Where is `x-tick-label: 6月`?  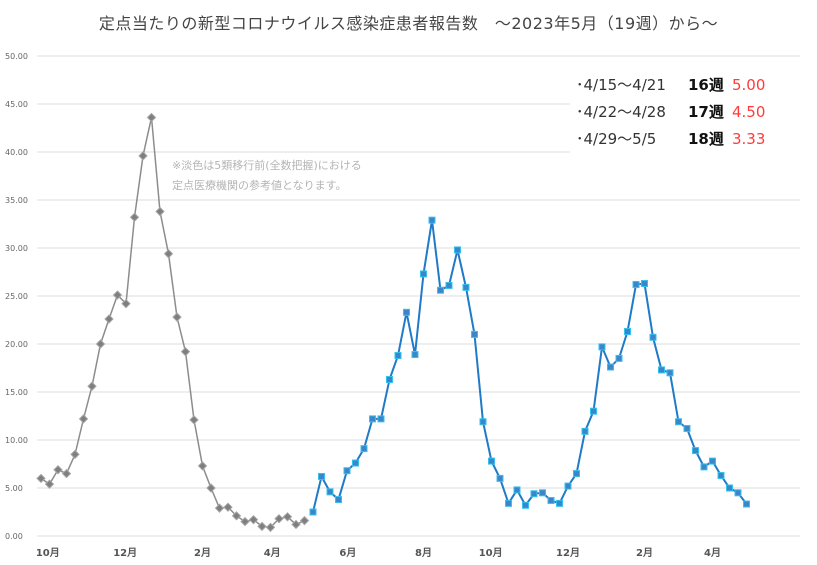 x-tick-label: 6月 is located at coordinates (347, 553).